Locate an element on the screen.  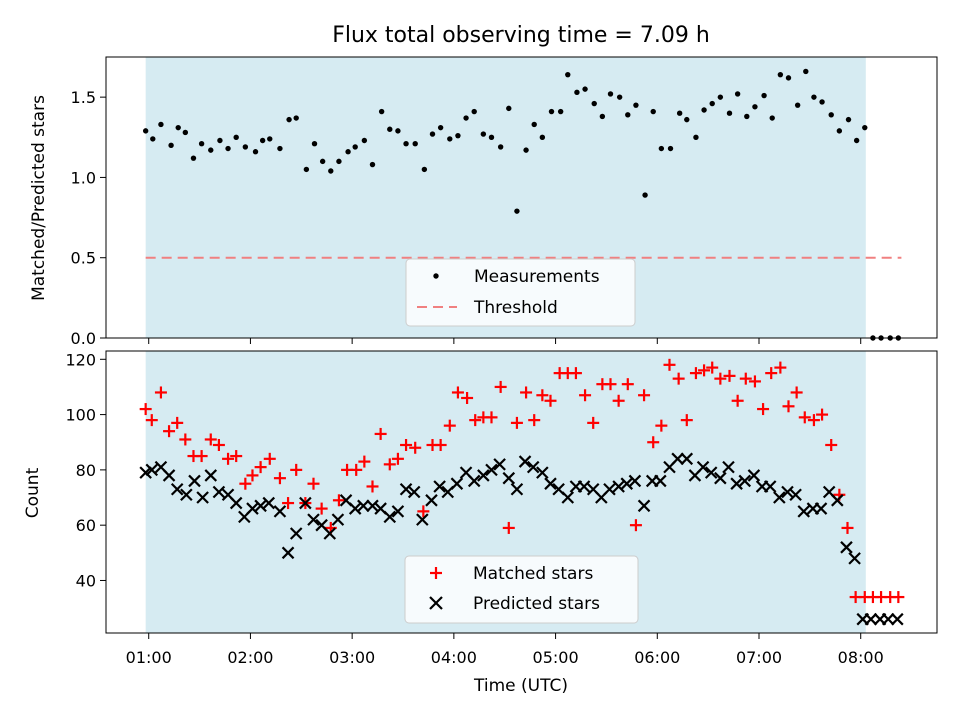
count-y-tick-label: 80 is located at coordinates (86, 470).